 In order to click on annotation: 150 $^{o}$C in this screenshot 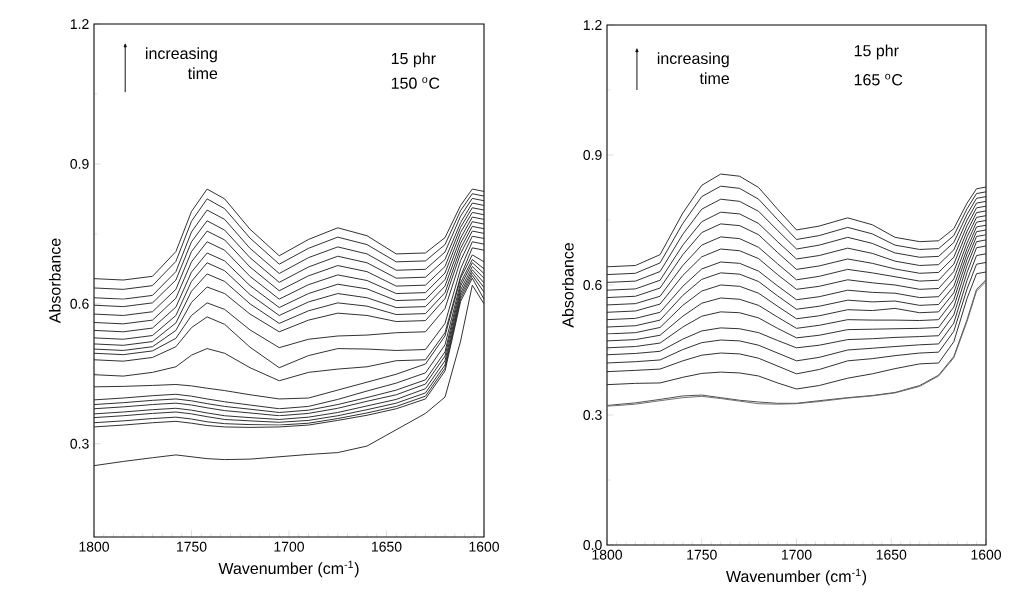, I will do `click(415, 83)`.